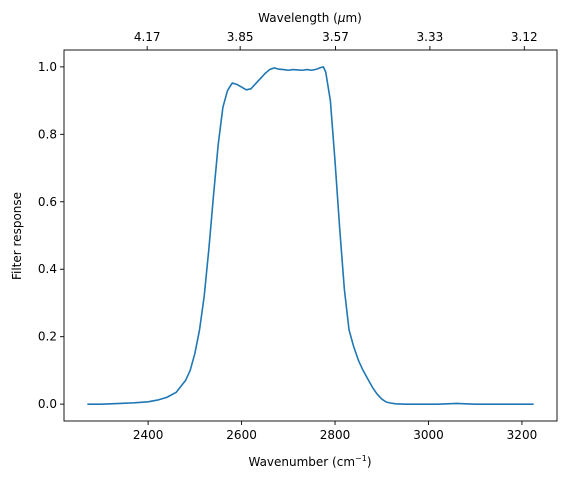 This screenshot has width=570, height=480. What do you see at coordinates (240, 37) in the screenshot?
I see `top-tick-label: 3.85` at bounding box center [240, 37].